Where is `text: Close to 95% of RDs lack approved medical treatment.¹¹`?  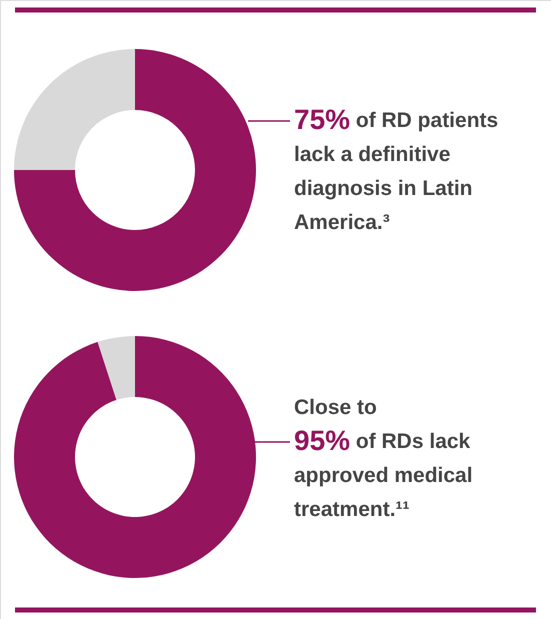 text: Close to 95% of RDs lack approved medical treatment.¹¹ is located at coordinates (383, 458).